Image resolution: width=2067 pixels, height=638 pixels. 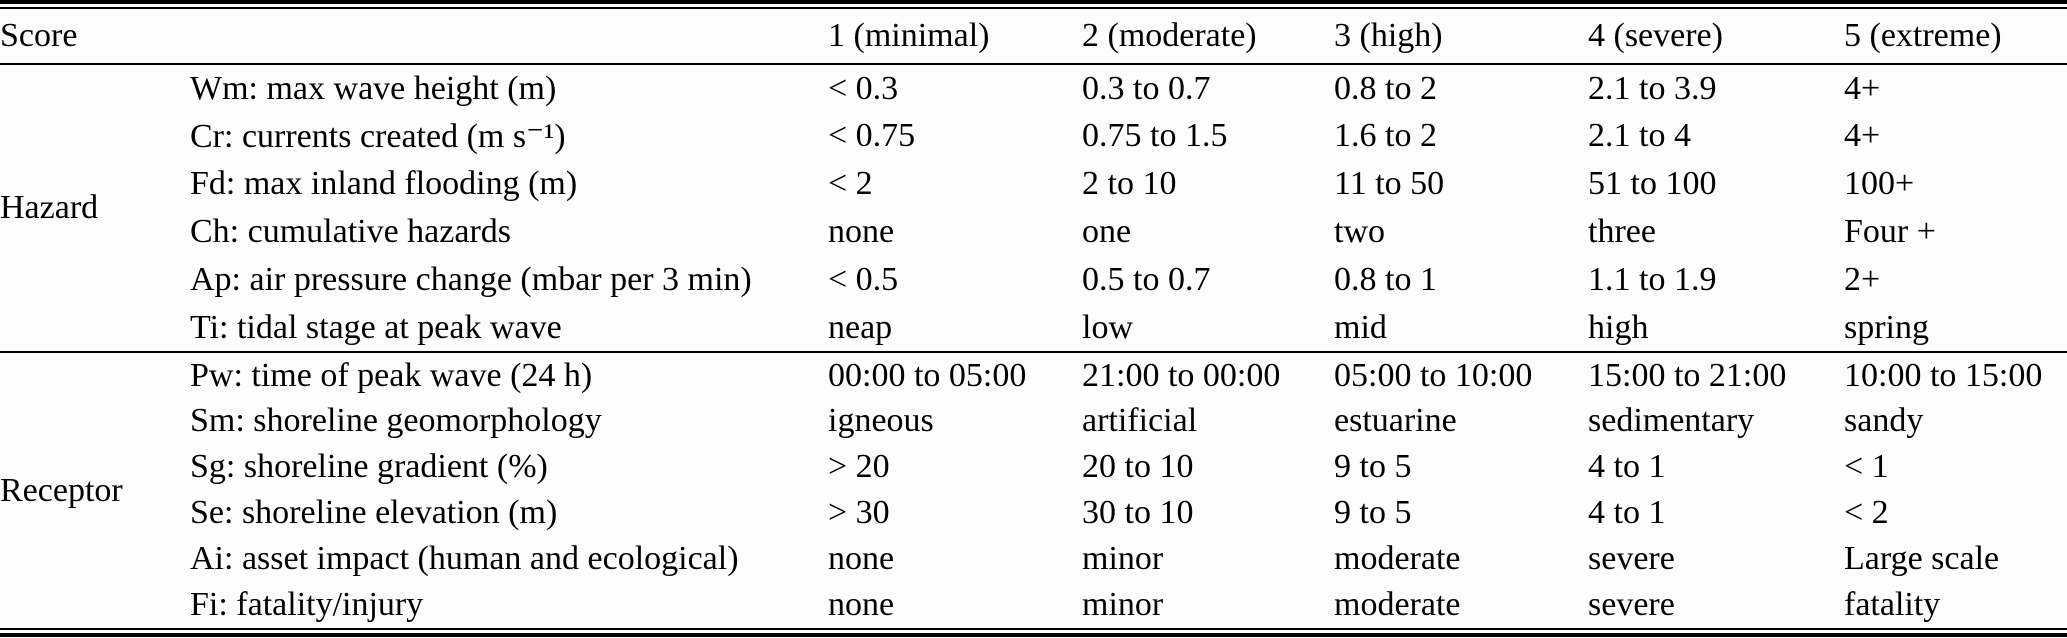 I want to click on cell-value: 0.75 to 1.5, so click(x=1155, y=135).